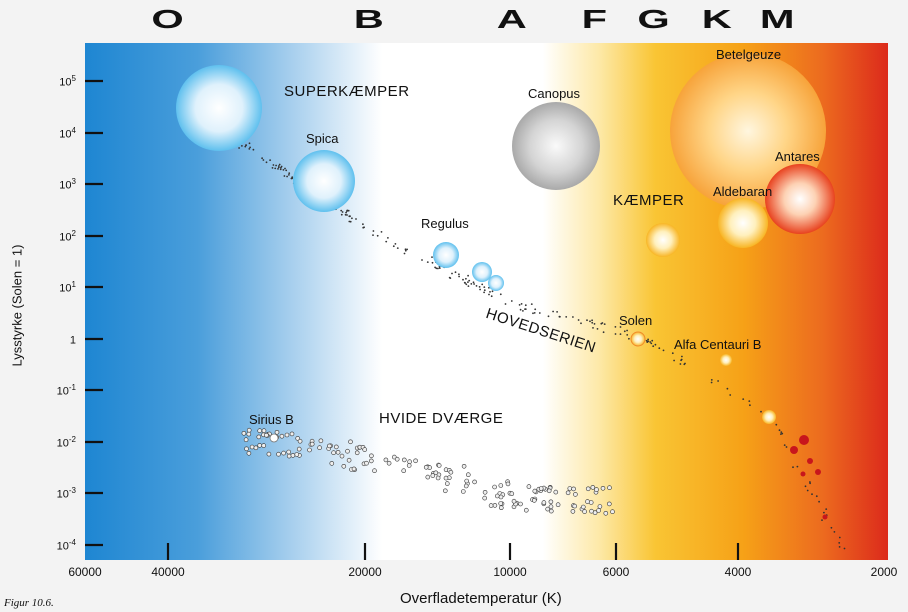 The image size is (908, 612). I want to click on red-dwarf-star, so click(769, 417).